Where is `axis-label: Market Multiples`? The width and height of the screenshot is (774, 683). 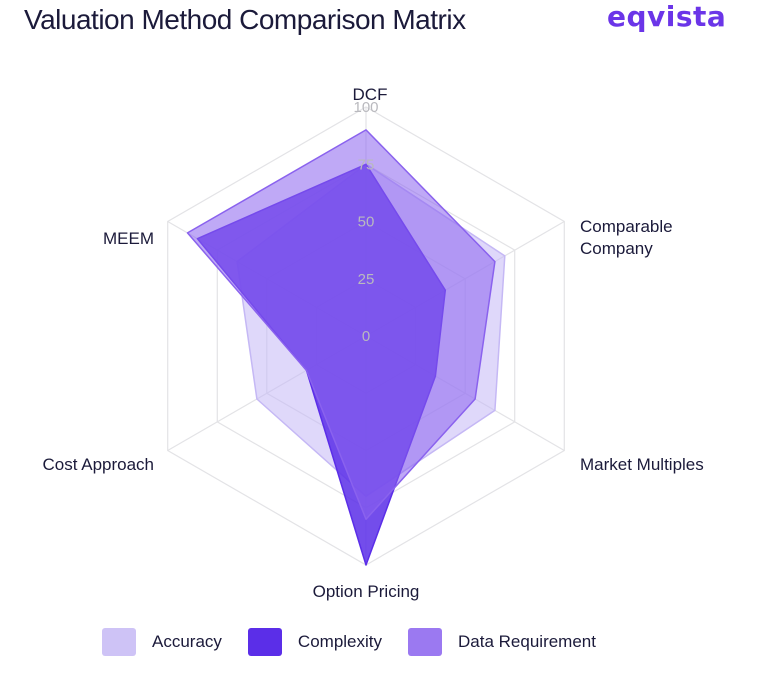 axis-label: Market Multiples is located at coordinates (642, 464).